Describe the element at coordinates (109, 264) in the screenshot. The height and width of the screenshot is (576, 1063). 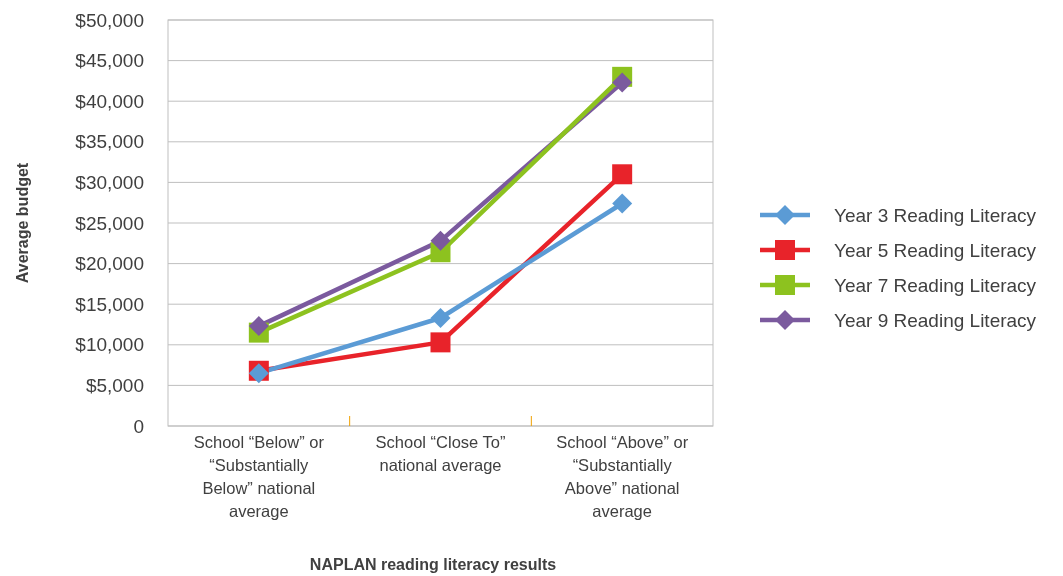
I see `y-tick-label: $20,000` at that location.